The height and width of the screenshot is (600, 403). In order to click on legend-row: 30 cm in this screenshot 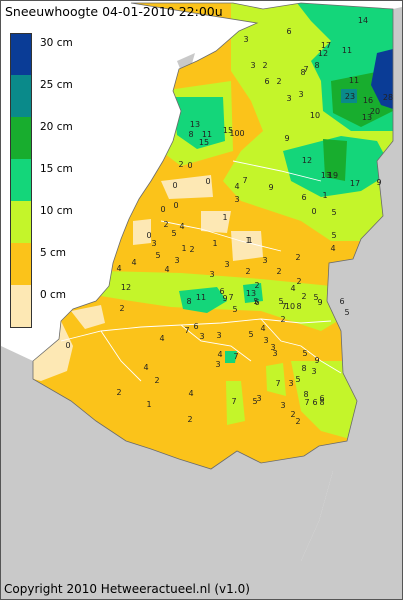, I will do `click(43, 54)`.